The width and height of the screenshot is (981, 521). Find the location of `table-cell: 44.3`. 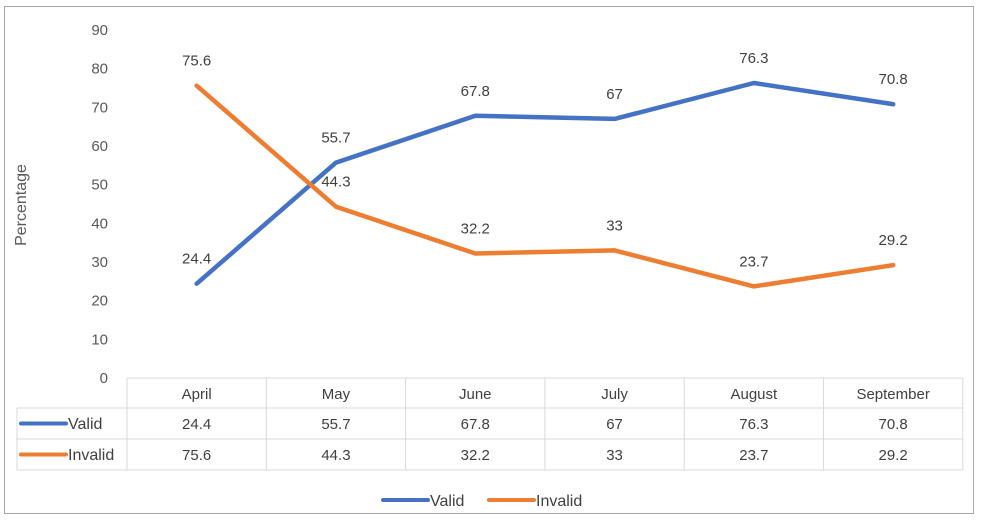

table-cell: 44.3 is located at coordinates (335, 455).